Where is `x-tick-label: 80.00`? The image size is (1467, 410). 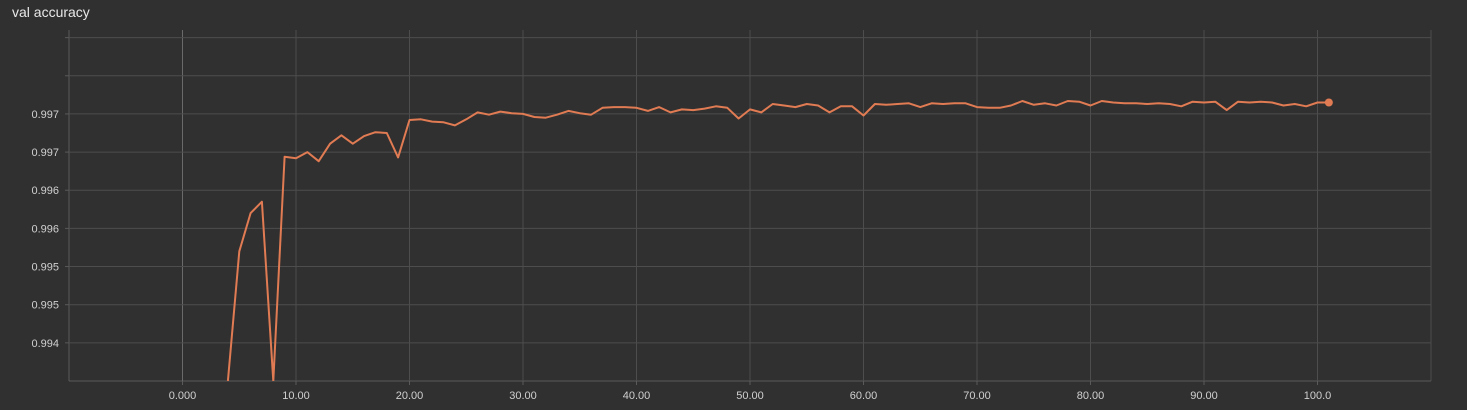
x-tick-label: 80.00 is located at coordinates (1091, 396).